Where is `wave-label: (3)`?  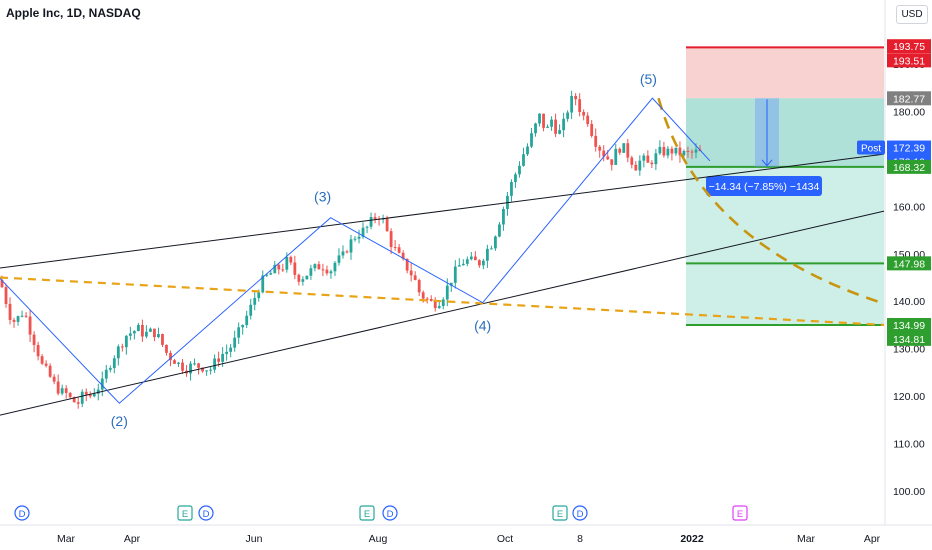 wave-label: (3) is located at coordinates (322, 197).